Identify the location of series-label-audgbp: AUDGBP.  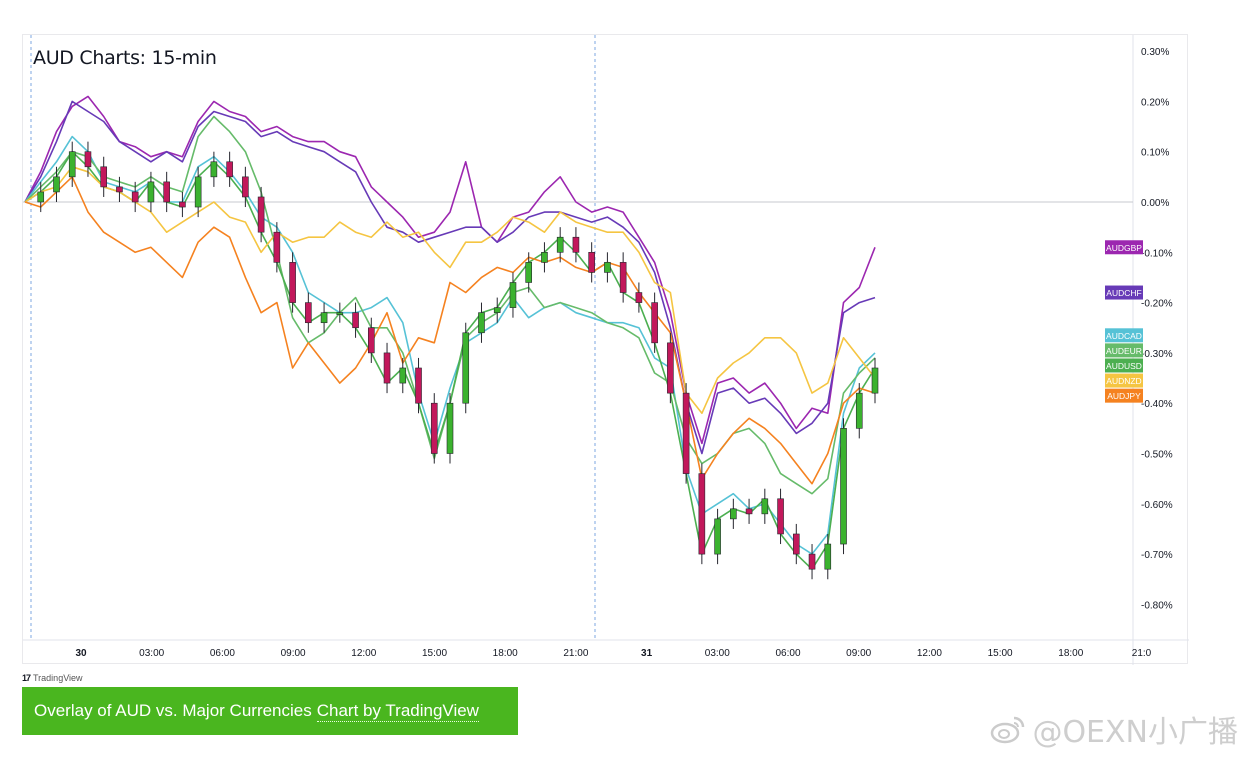
(1124, 248).